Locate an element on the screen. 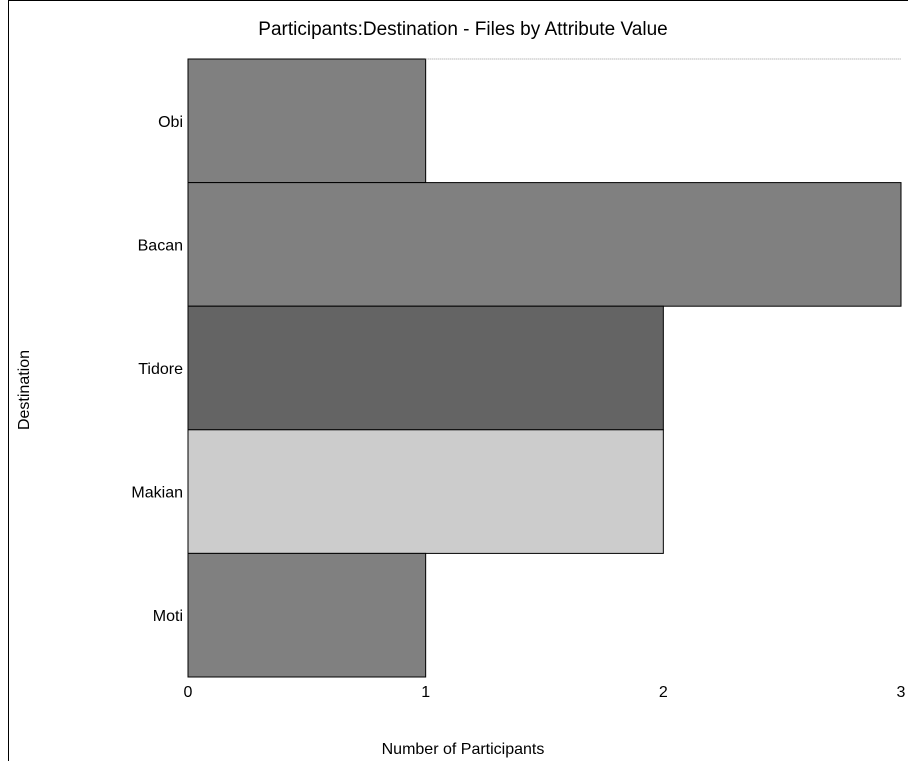  category-label-tidore: Tidore is located at coordinates (160, 369).